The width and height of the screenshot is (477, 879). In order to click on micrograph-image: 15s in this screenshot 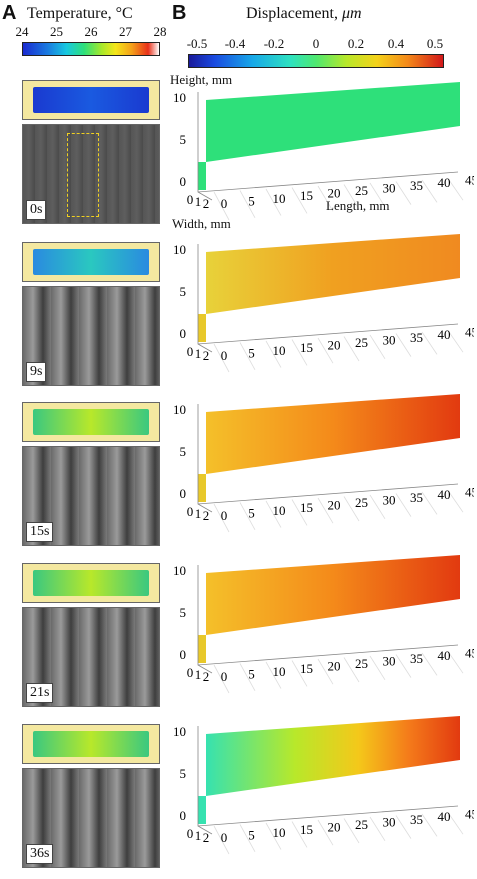, I will do `click(91, 496)`.